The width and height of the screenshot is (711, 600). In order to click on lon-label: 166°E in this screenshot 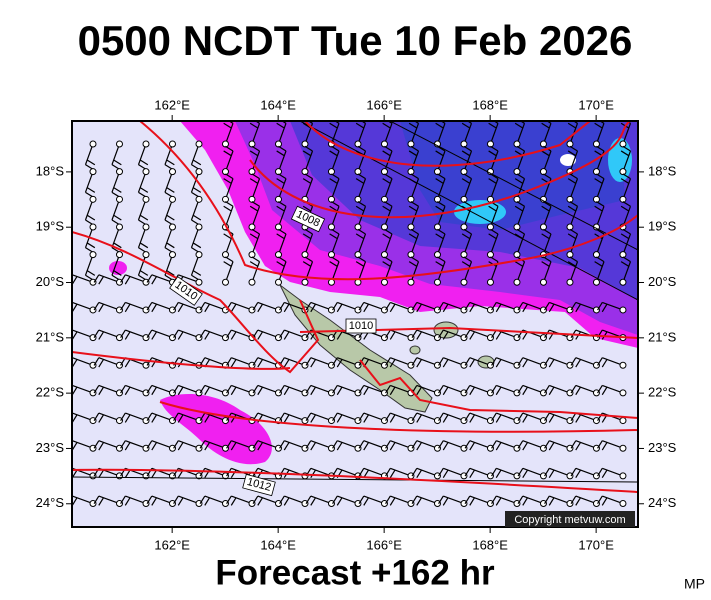, I will do `click(384, 104)`.